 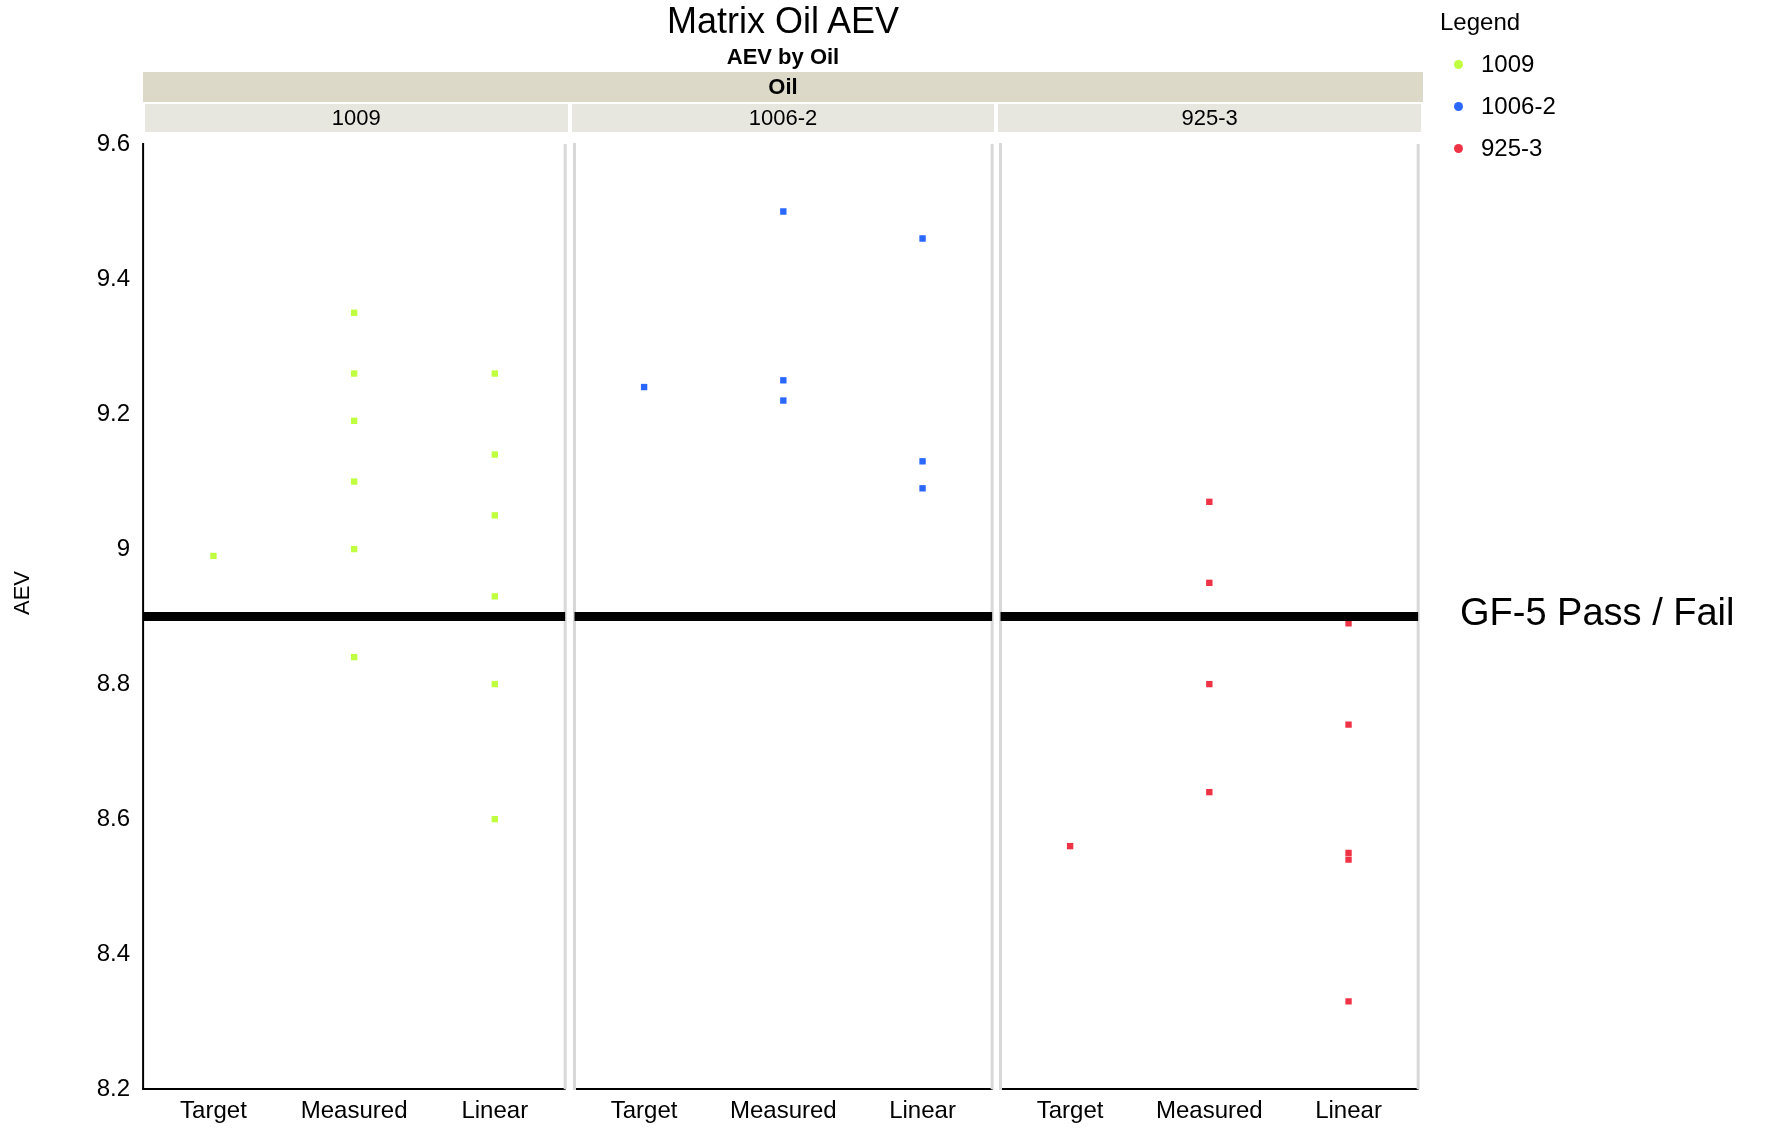 What do you see at coordinates (1481, 22) in the screenshot?
I see `legend-title: Legend` at bounding box center [1481, 22].